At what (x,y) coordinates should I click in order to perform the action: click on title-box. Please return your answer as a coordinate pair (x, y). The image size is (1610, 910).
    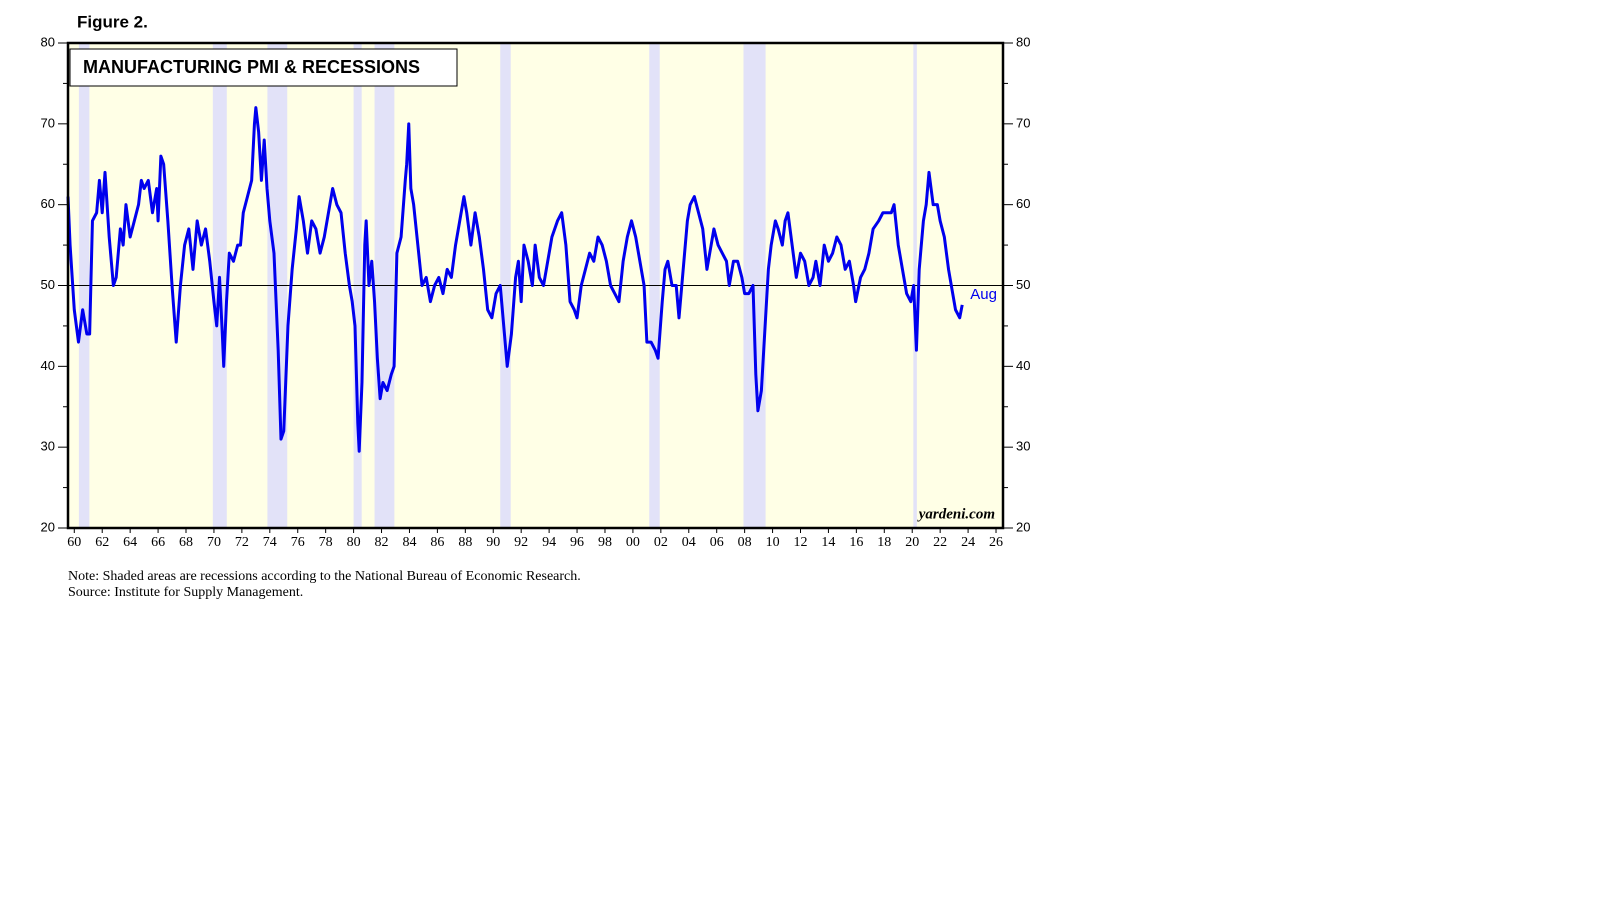
    Looking at the image, I should click on (263, 67).